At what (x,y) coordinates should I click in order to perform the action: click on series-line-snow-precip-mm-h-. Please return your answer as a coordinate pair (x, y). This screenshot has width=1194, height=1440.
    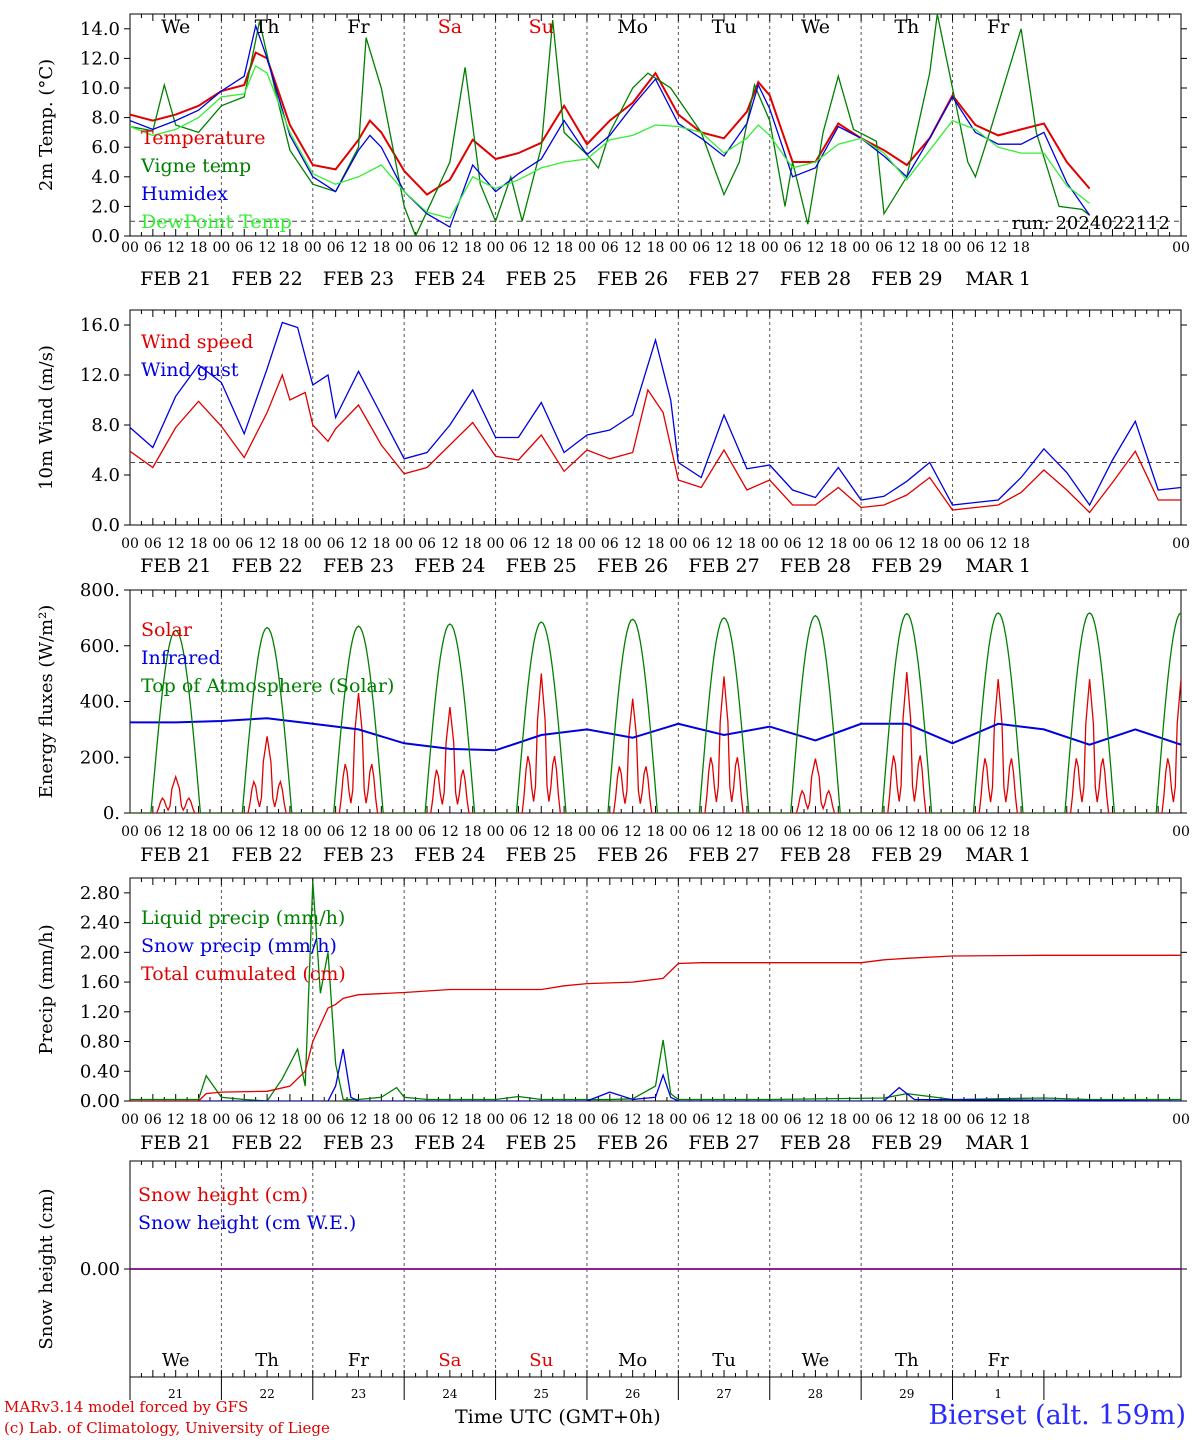
    Looking at the image, I should click on (655, 1074).